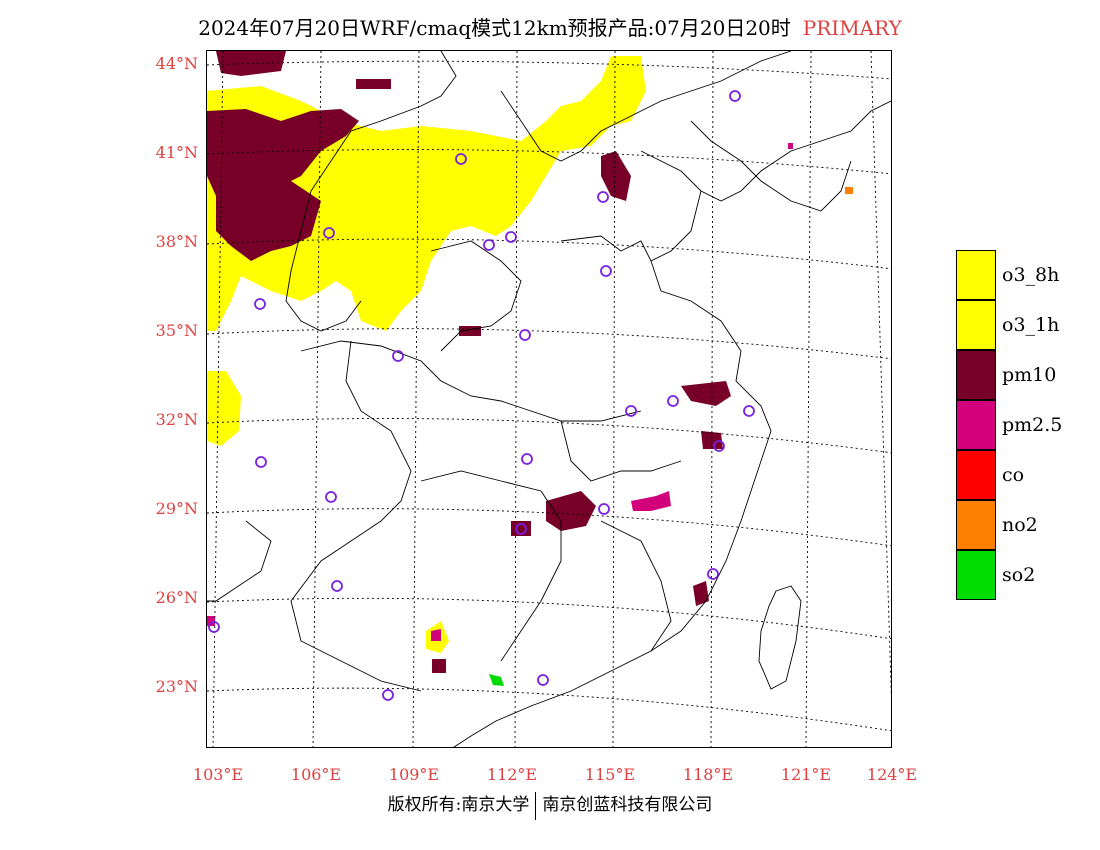  What do you see at coordinates (176, 508) in the screenshot?
I see `lat-label-29: 29°N` at bounding box center [176, 508].